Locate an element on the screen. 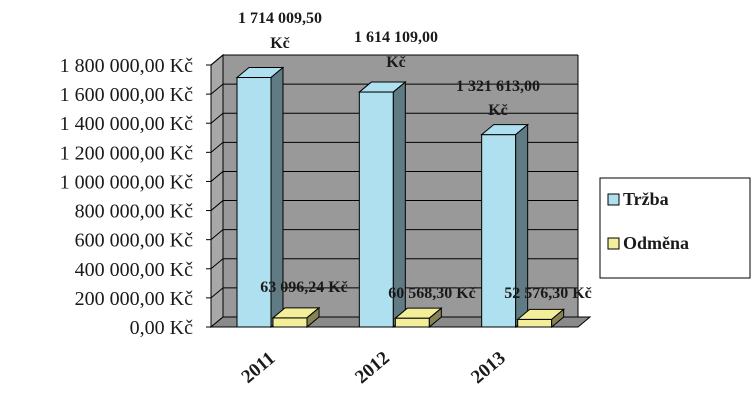 The width and height of the screenshot is (754, 396). legend-label-trzba: Tržba is located at coordinates (646, 199).